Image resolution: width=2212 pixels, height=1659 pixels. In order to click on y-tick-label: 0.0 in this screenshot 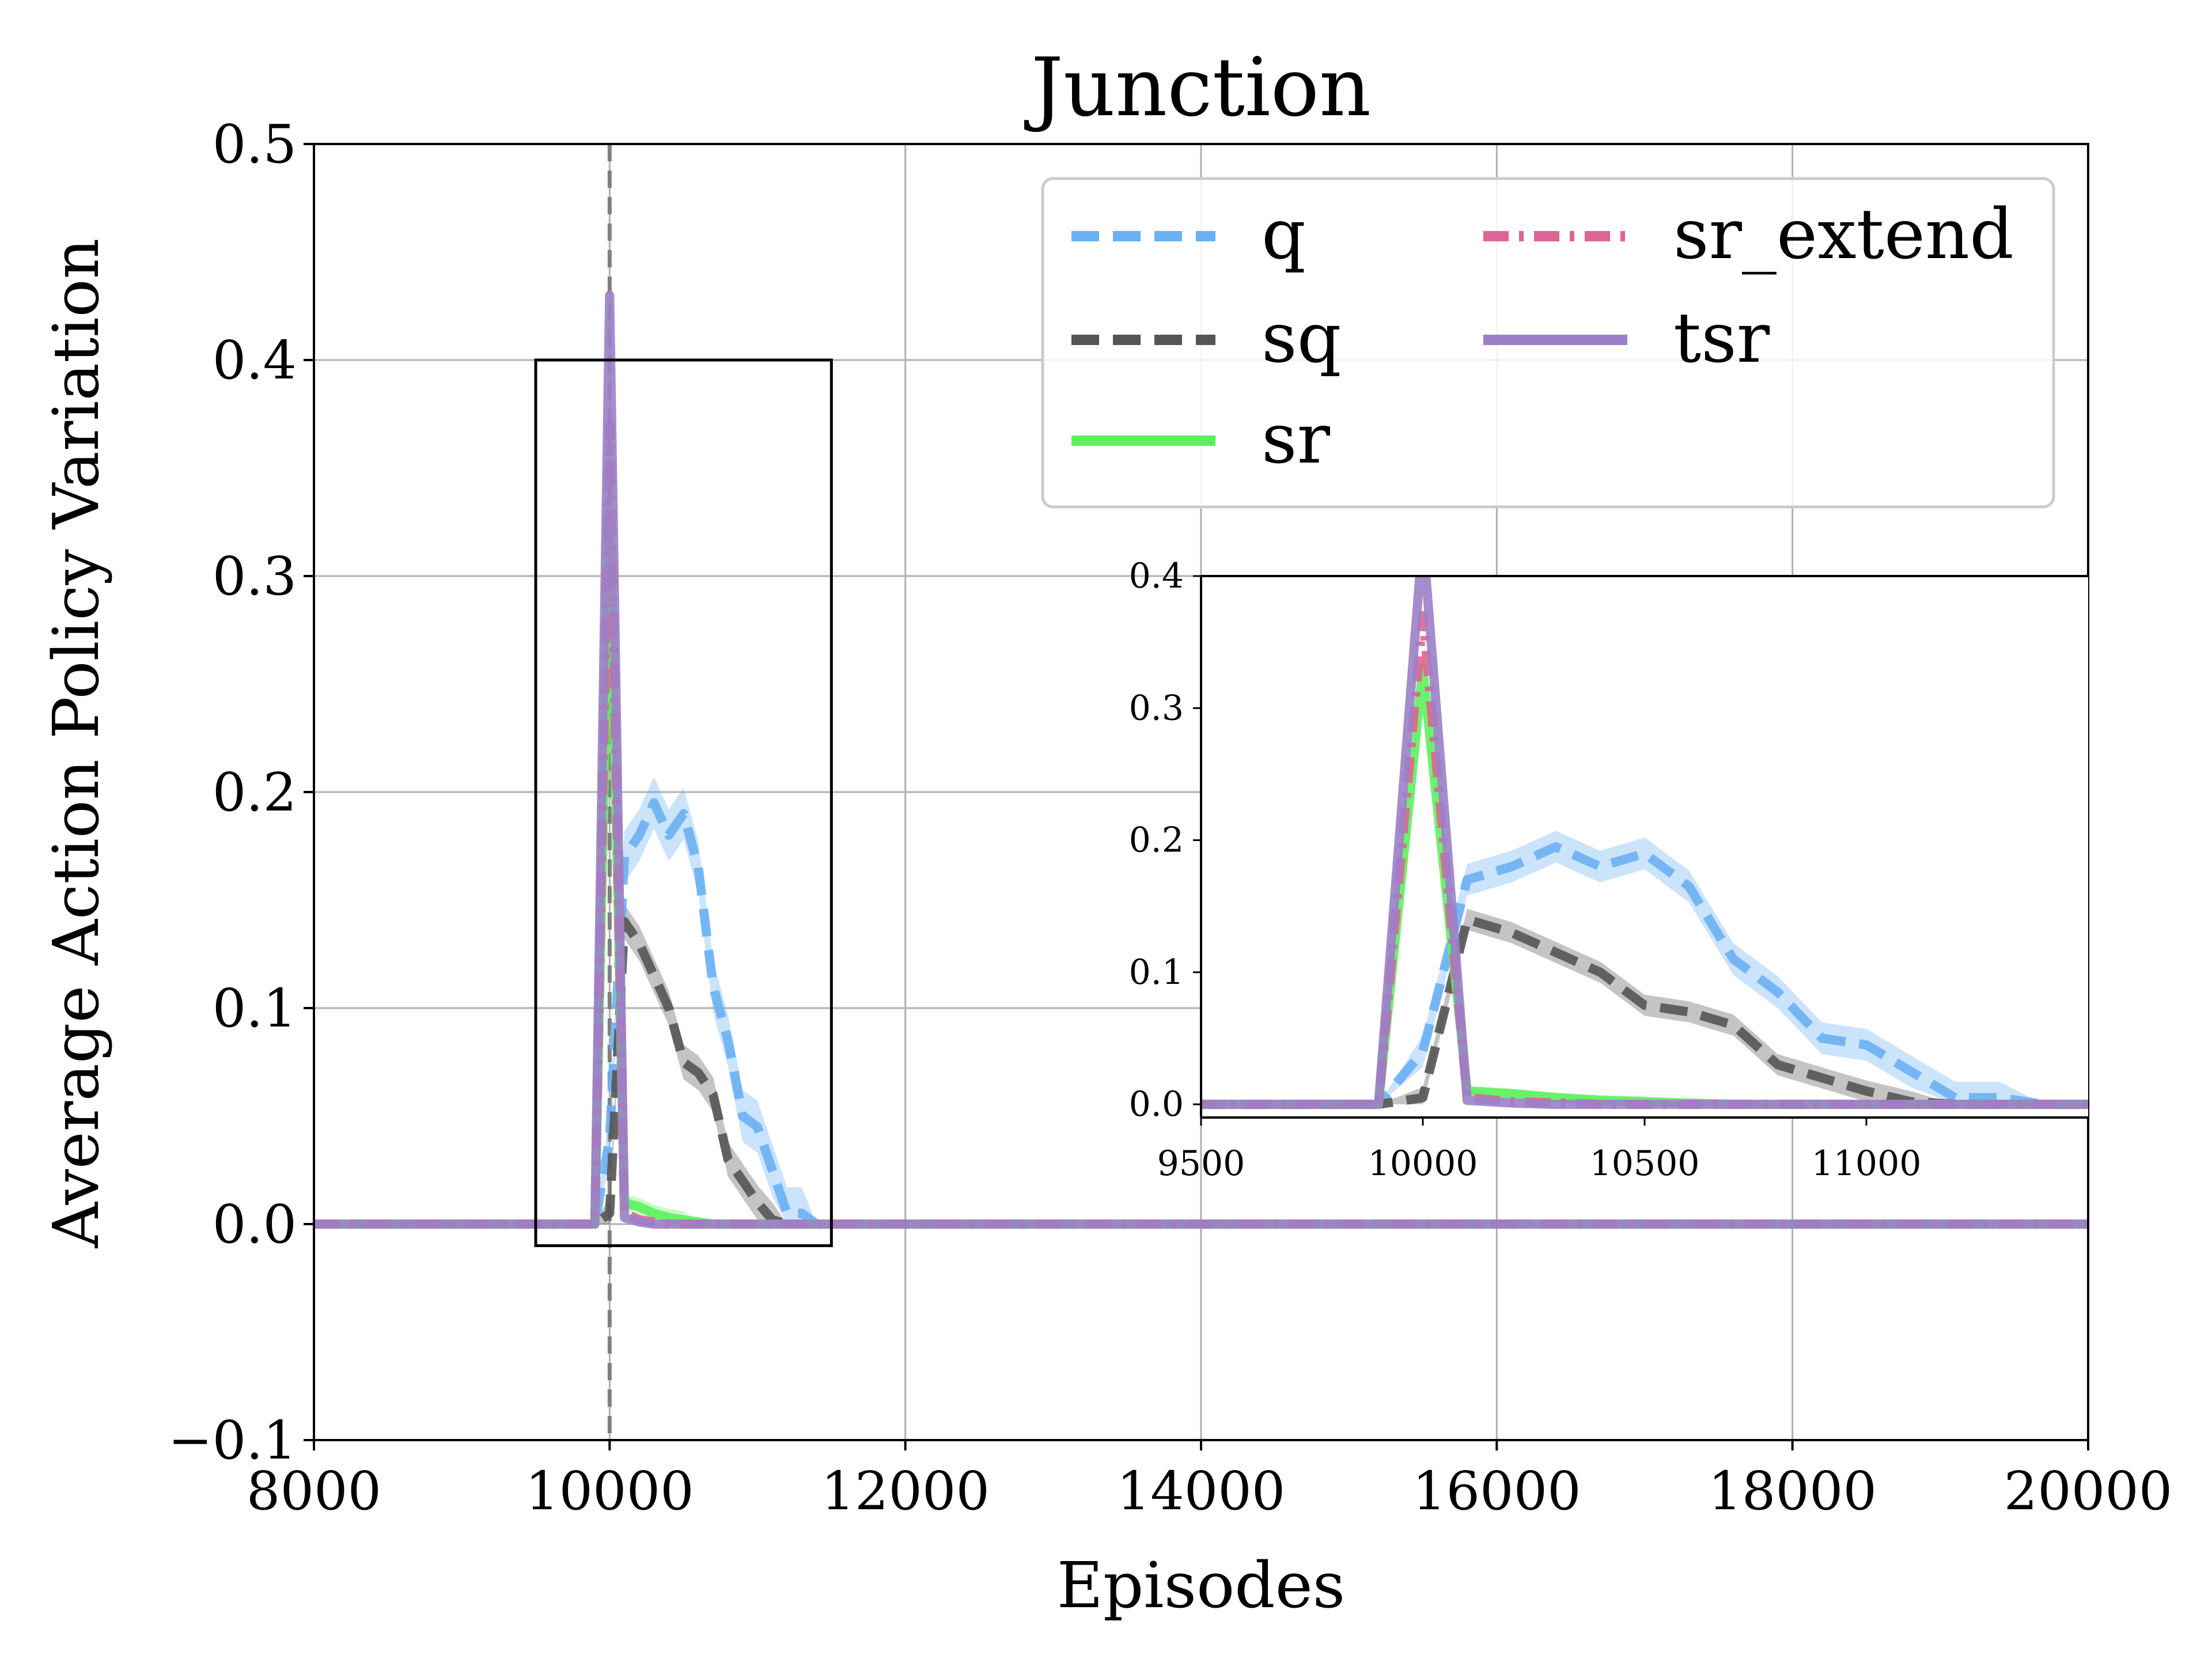, I will do `click(255, 1224)`.